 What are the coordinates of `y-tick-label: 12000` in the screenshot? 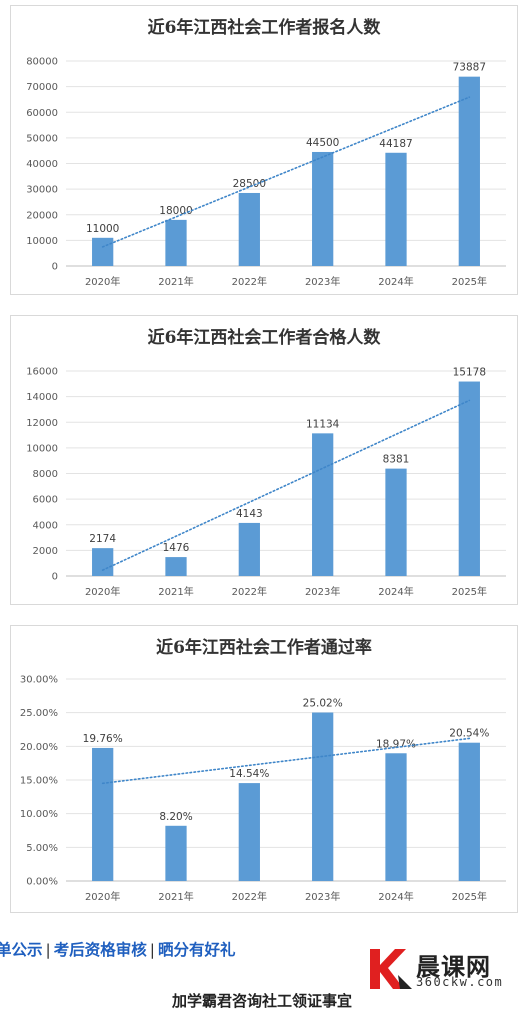 It's located at (42, 423).